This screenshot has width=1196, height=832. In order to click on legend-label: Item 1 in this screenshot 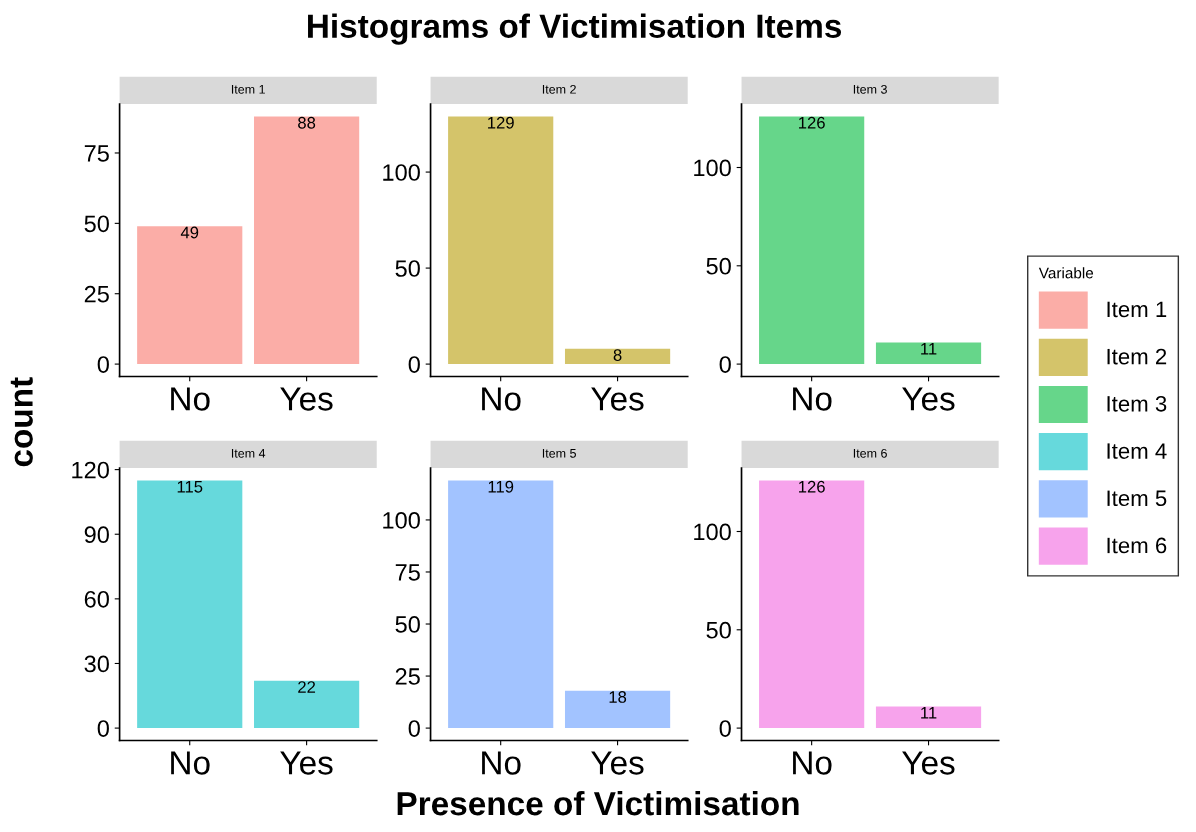, I will do `click(1137, 309)`.